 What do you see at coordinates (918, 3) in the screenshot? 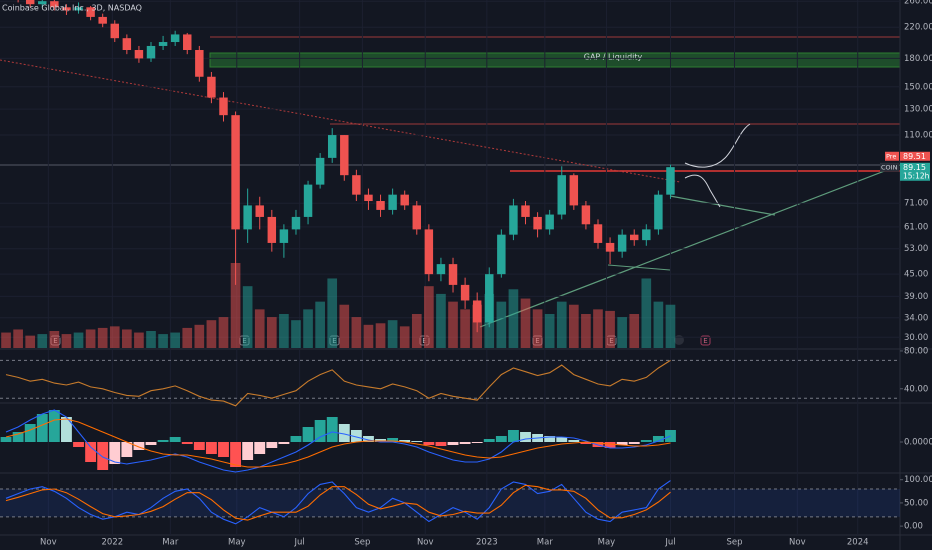
I see `y-tick-label: 260.00` at bounding box center [918, 3].